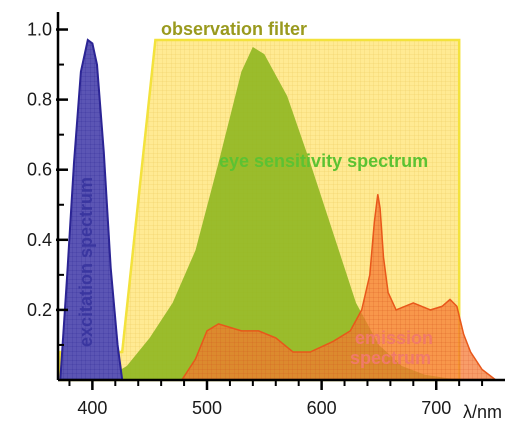 This screenshot has height=422, width=525. What do you see at coordinates (234, 29) in the screenshot?
I see `observation-filter-label: observation filter` at bounding box center [234, 29].